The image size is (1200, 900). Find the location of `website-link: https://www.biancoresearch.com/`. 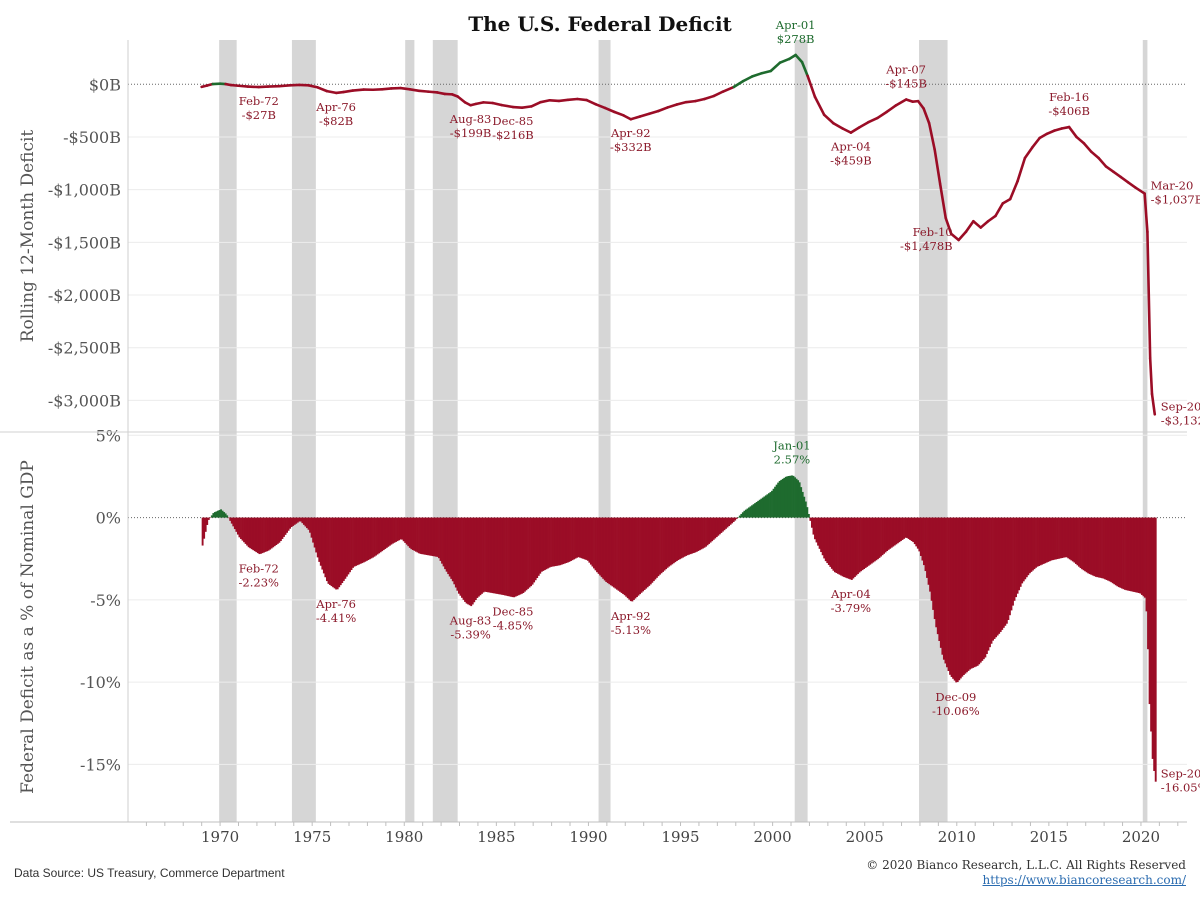

website-link: https://www.biancoresearch.com/ is located at coordinates (1084, 880).